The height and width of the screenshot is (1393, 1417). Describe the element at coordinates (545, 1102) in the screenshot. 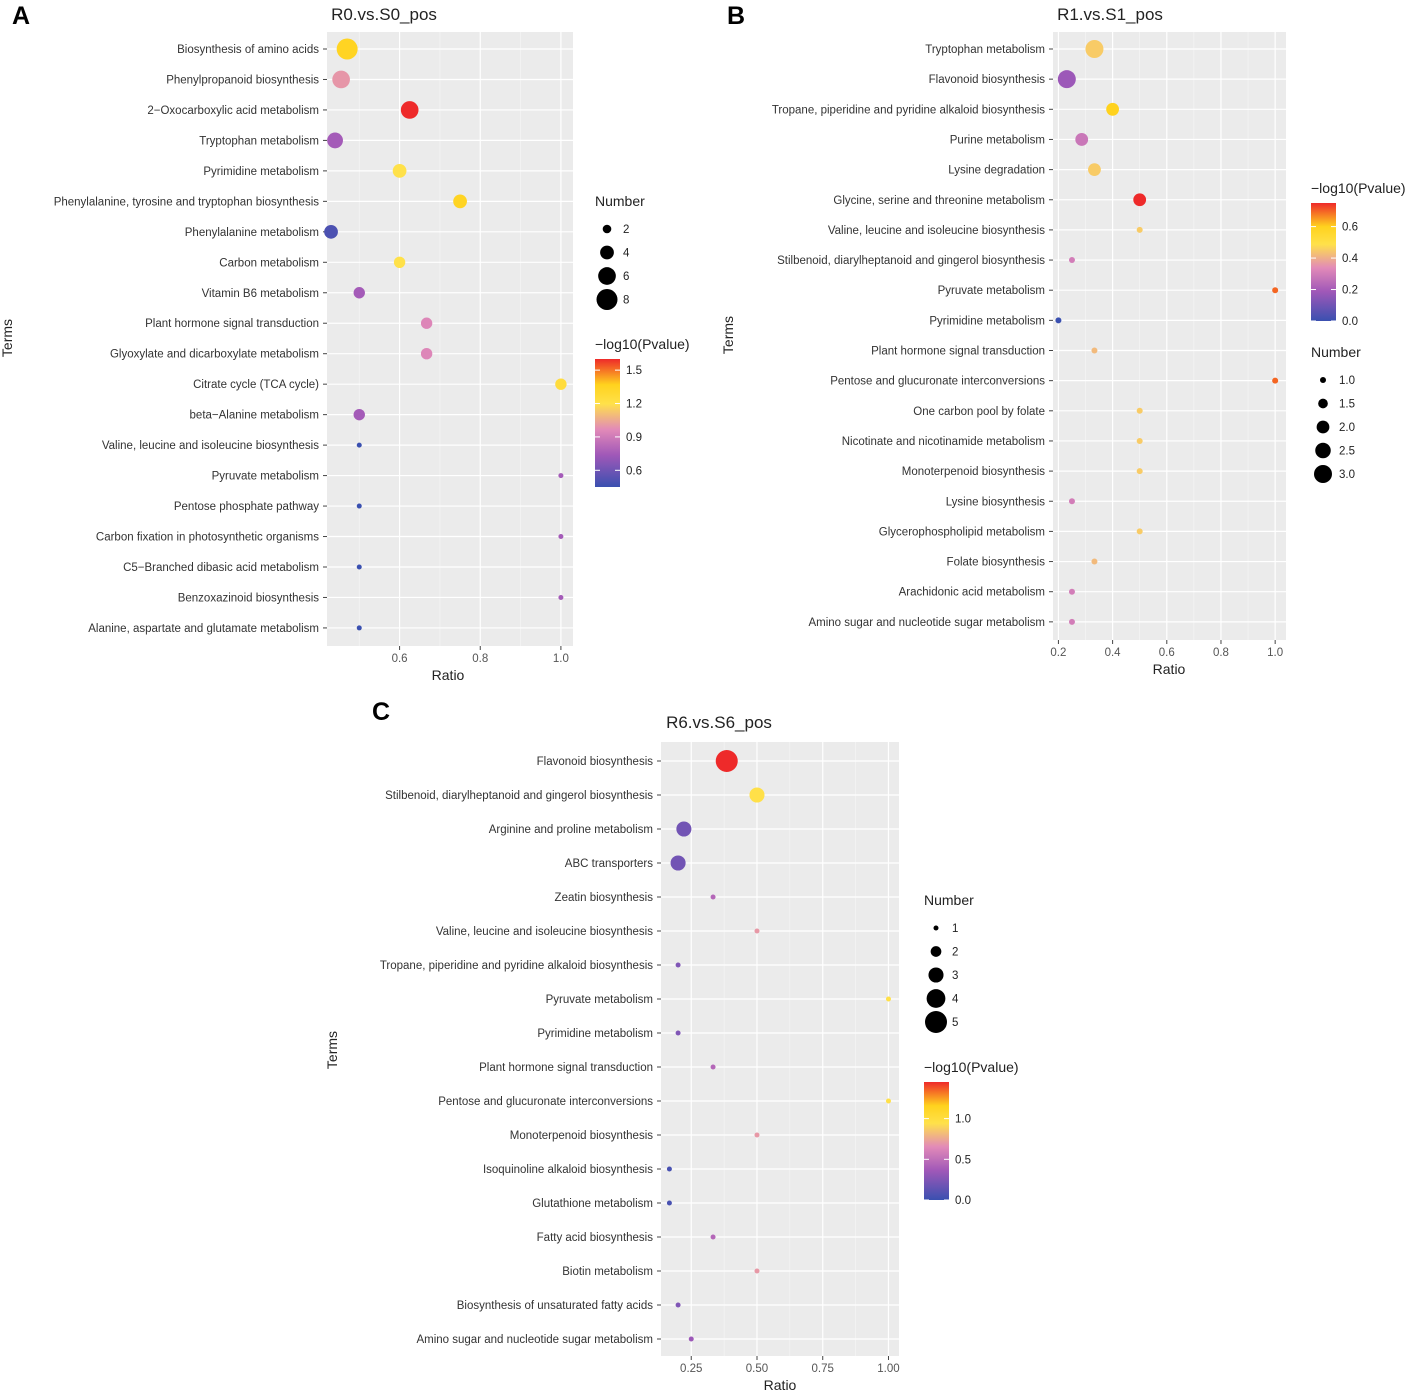

I see `term-label: Pentose and glucuronate interconversions` at that location.